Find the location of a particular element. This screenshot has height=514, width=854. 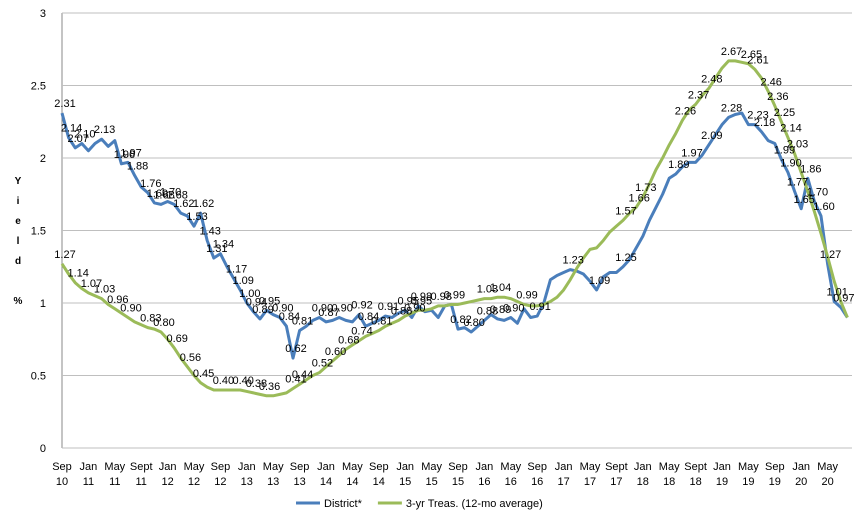

data-label: 2.18 is located at coordinates (764, 123).